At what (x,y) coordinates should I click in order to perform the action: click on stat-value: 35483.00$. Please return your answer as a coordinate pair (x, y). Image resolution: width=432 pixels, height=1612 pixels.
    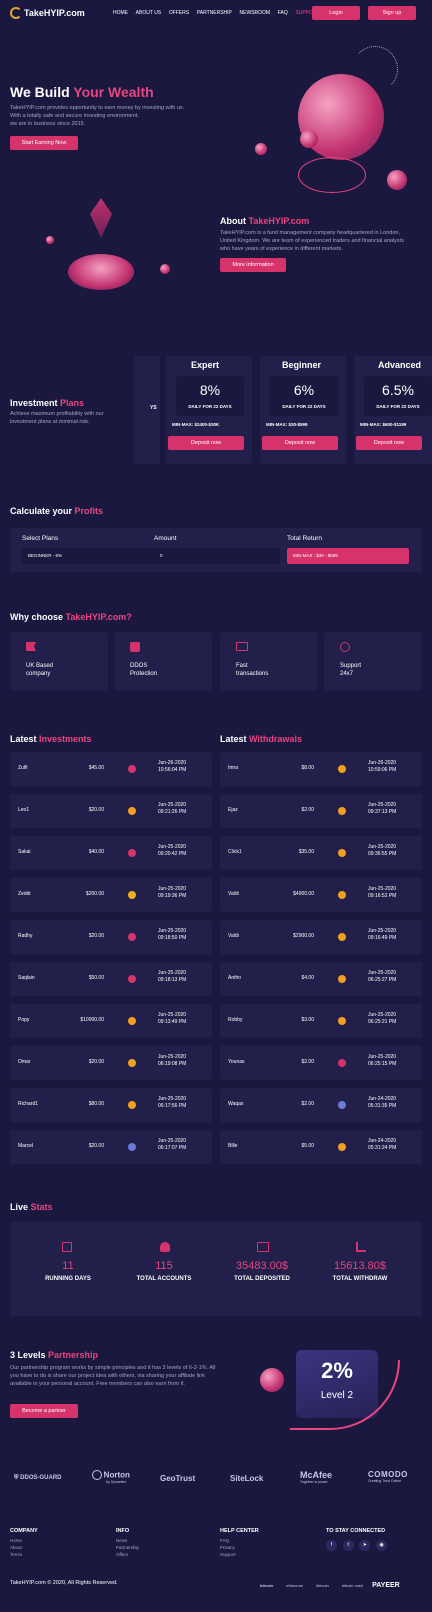
    Looking at the image, I should click on (262, 1266).